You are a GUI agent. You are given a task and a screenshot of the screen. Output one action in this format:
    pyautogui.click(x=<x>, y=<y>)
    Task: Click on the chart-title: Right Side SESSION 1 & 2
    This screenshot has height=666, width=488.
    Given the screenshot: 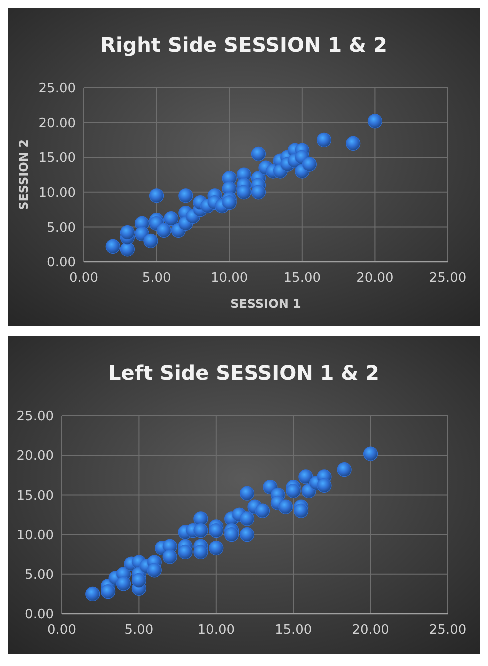 What is the action you would take?
    pyautogui.click(x=244, y=45)
    